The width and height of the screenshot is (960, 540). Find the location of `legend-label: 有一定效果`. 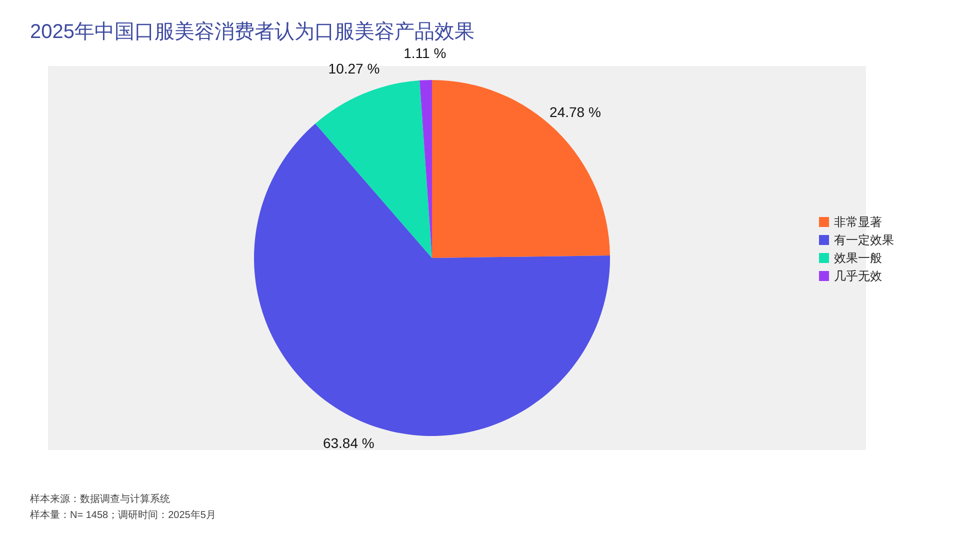

legend-label: 有一定效果 is located at coordinates (864, 240).